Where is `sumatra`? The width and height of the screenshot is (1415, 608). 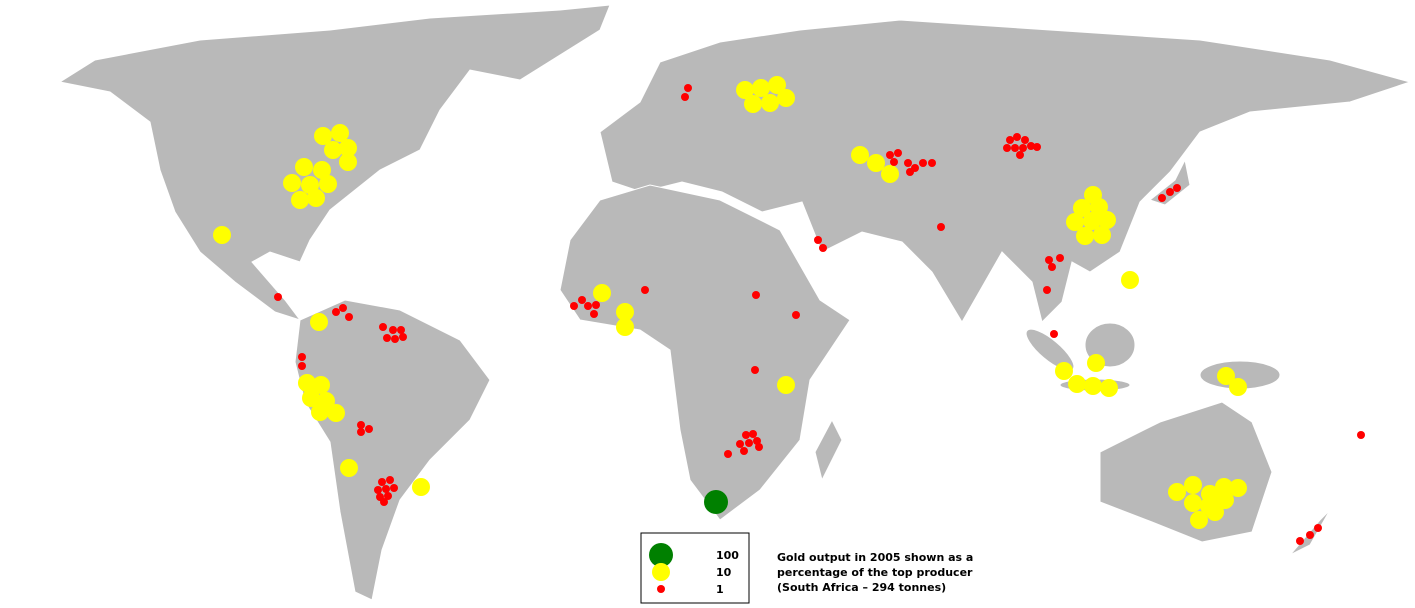
sumatra is located at coordinates (1050, 350).